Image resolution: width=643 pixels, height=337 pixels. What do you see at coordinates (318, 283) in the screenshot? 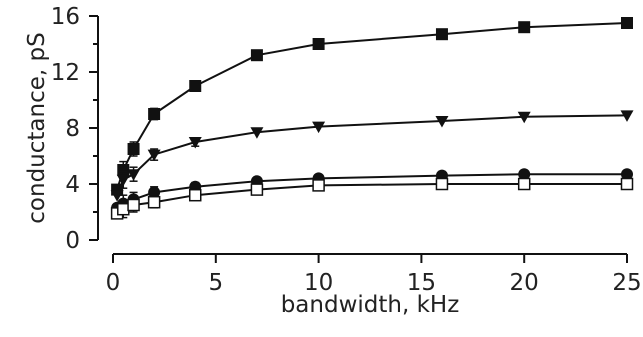
I see `x-tick-label: 10` at bounding box center [318, 283].